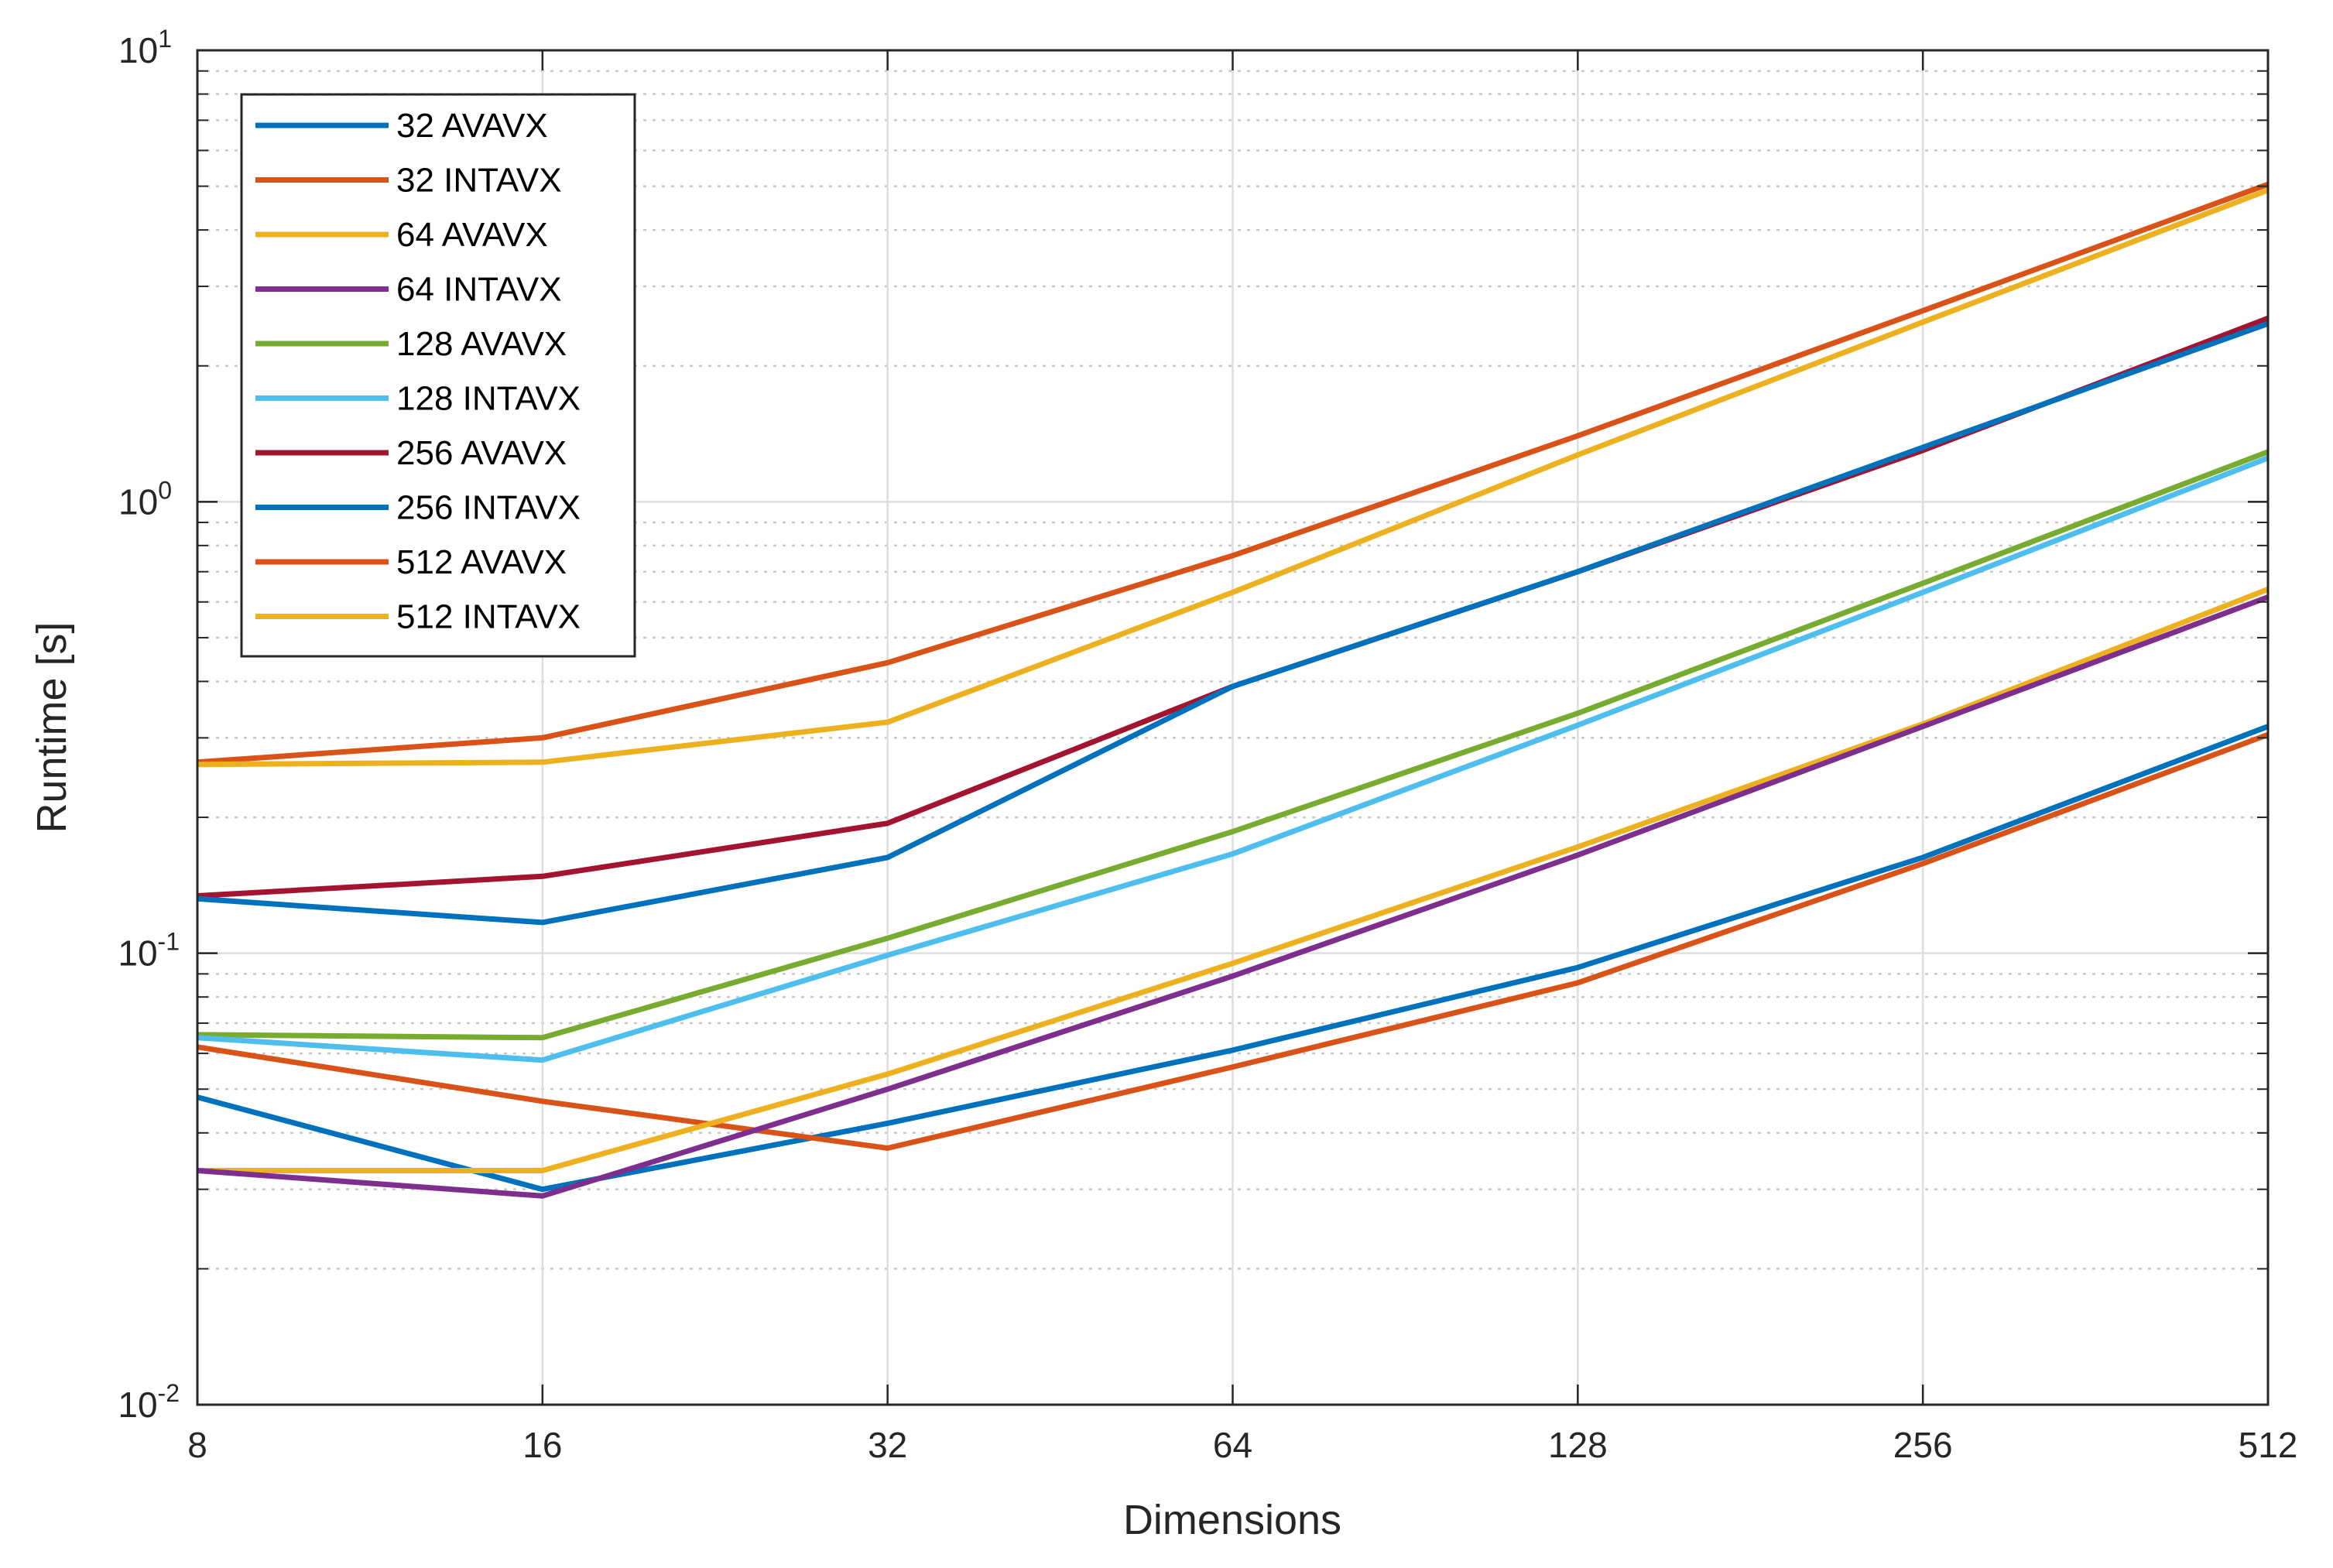 The image size is (2333, 1568). Describe the element at coordinates (149, 1402) in the screenshot. I see `y-tick-label: 10⁻²` at that location.